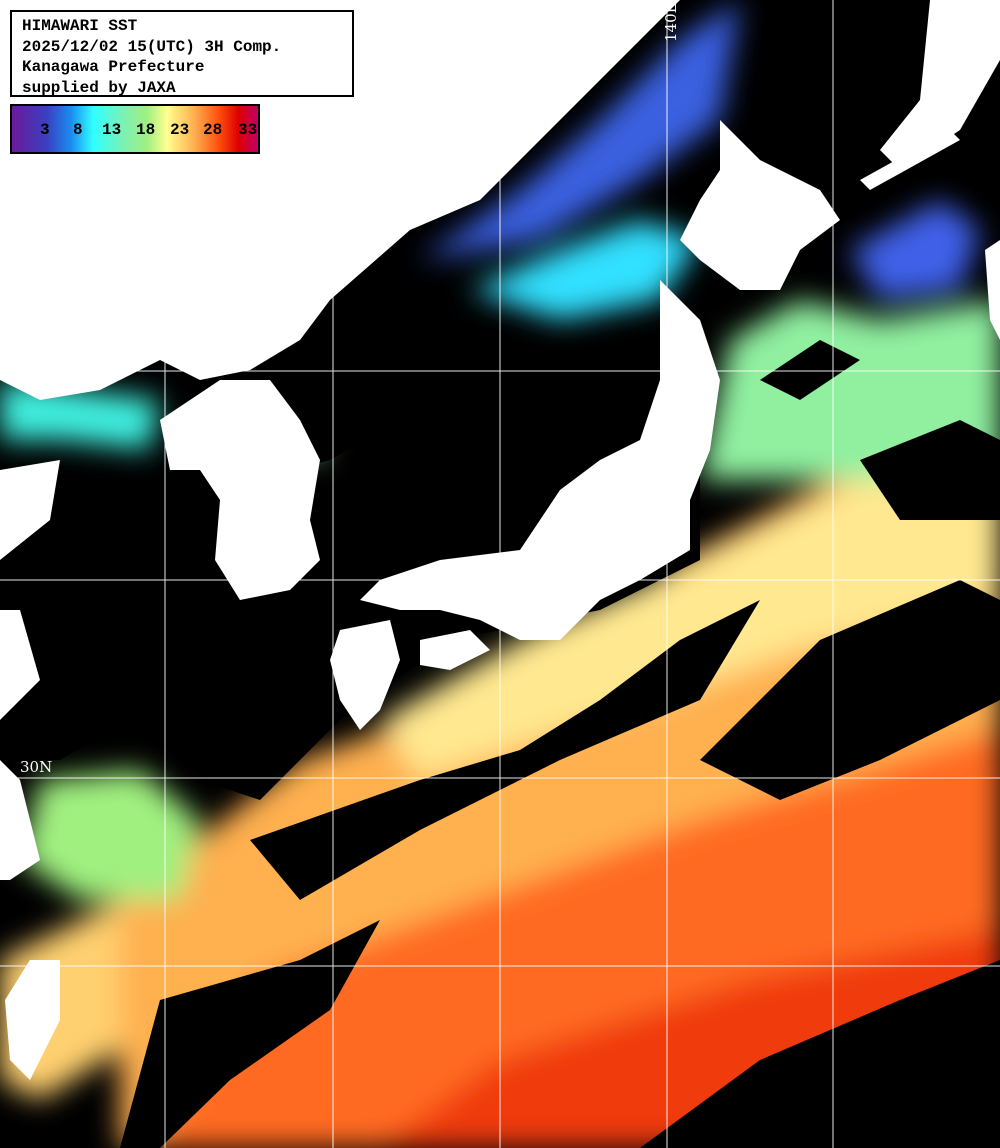 The width and height of the screenshot is (1000, 1148). I want to click on land-hokkaido, so click(760, 205).